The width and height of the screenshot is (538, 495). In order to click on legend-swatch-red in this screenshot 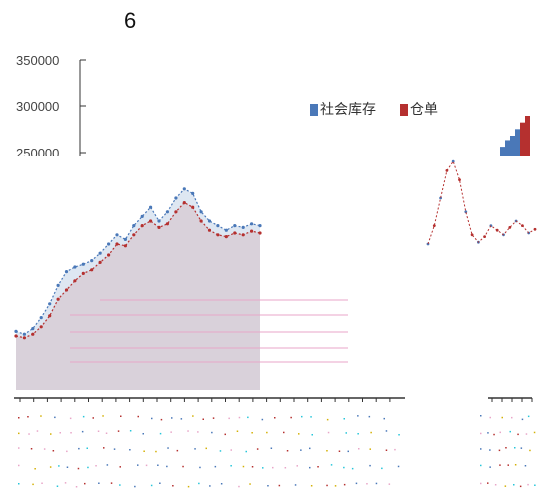, I will do `click(404, 110)`.